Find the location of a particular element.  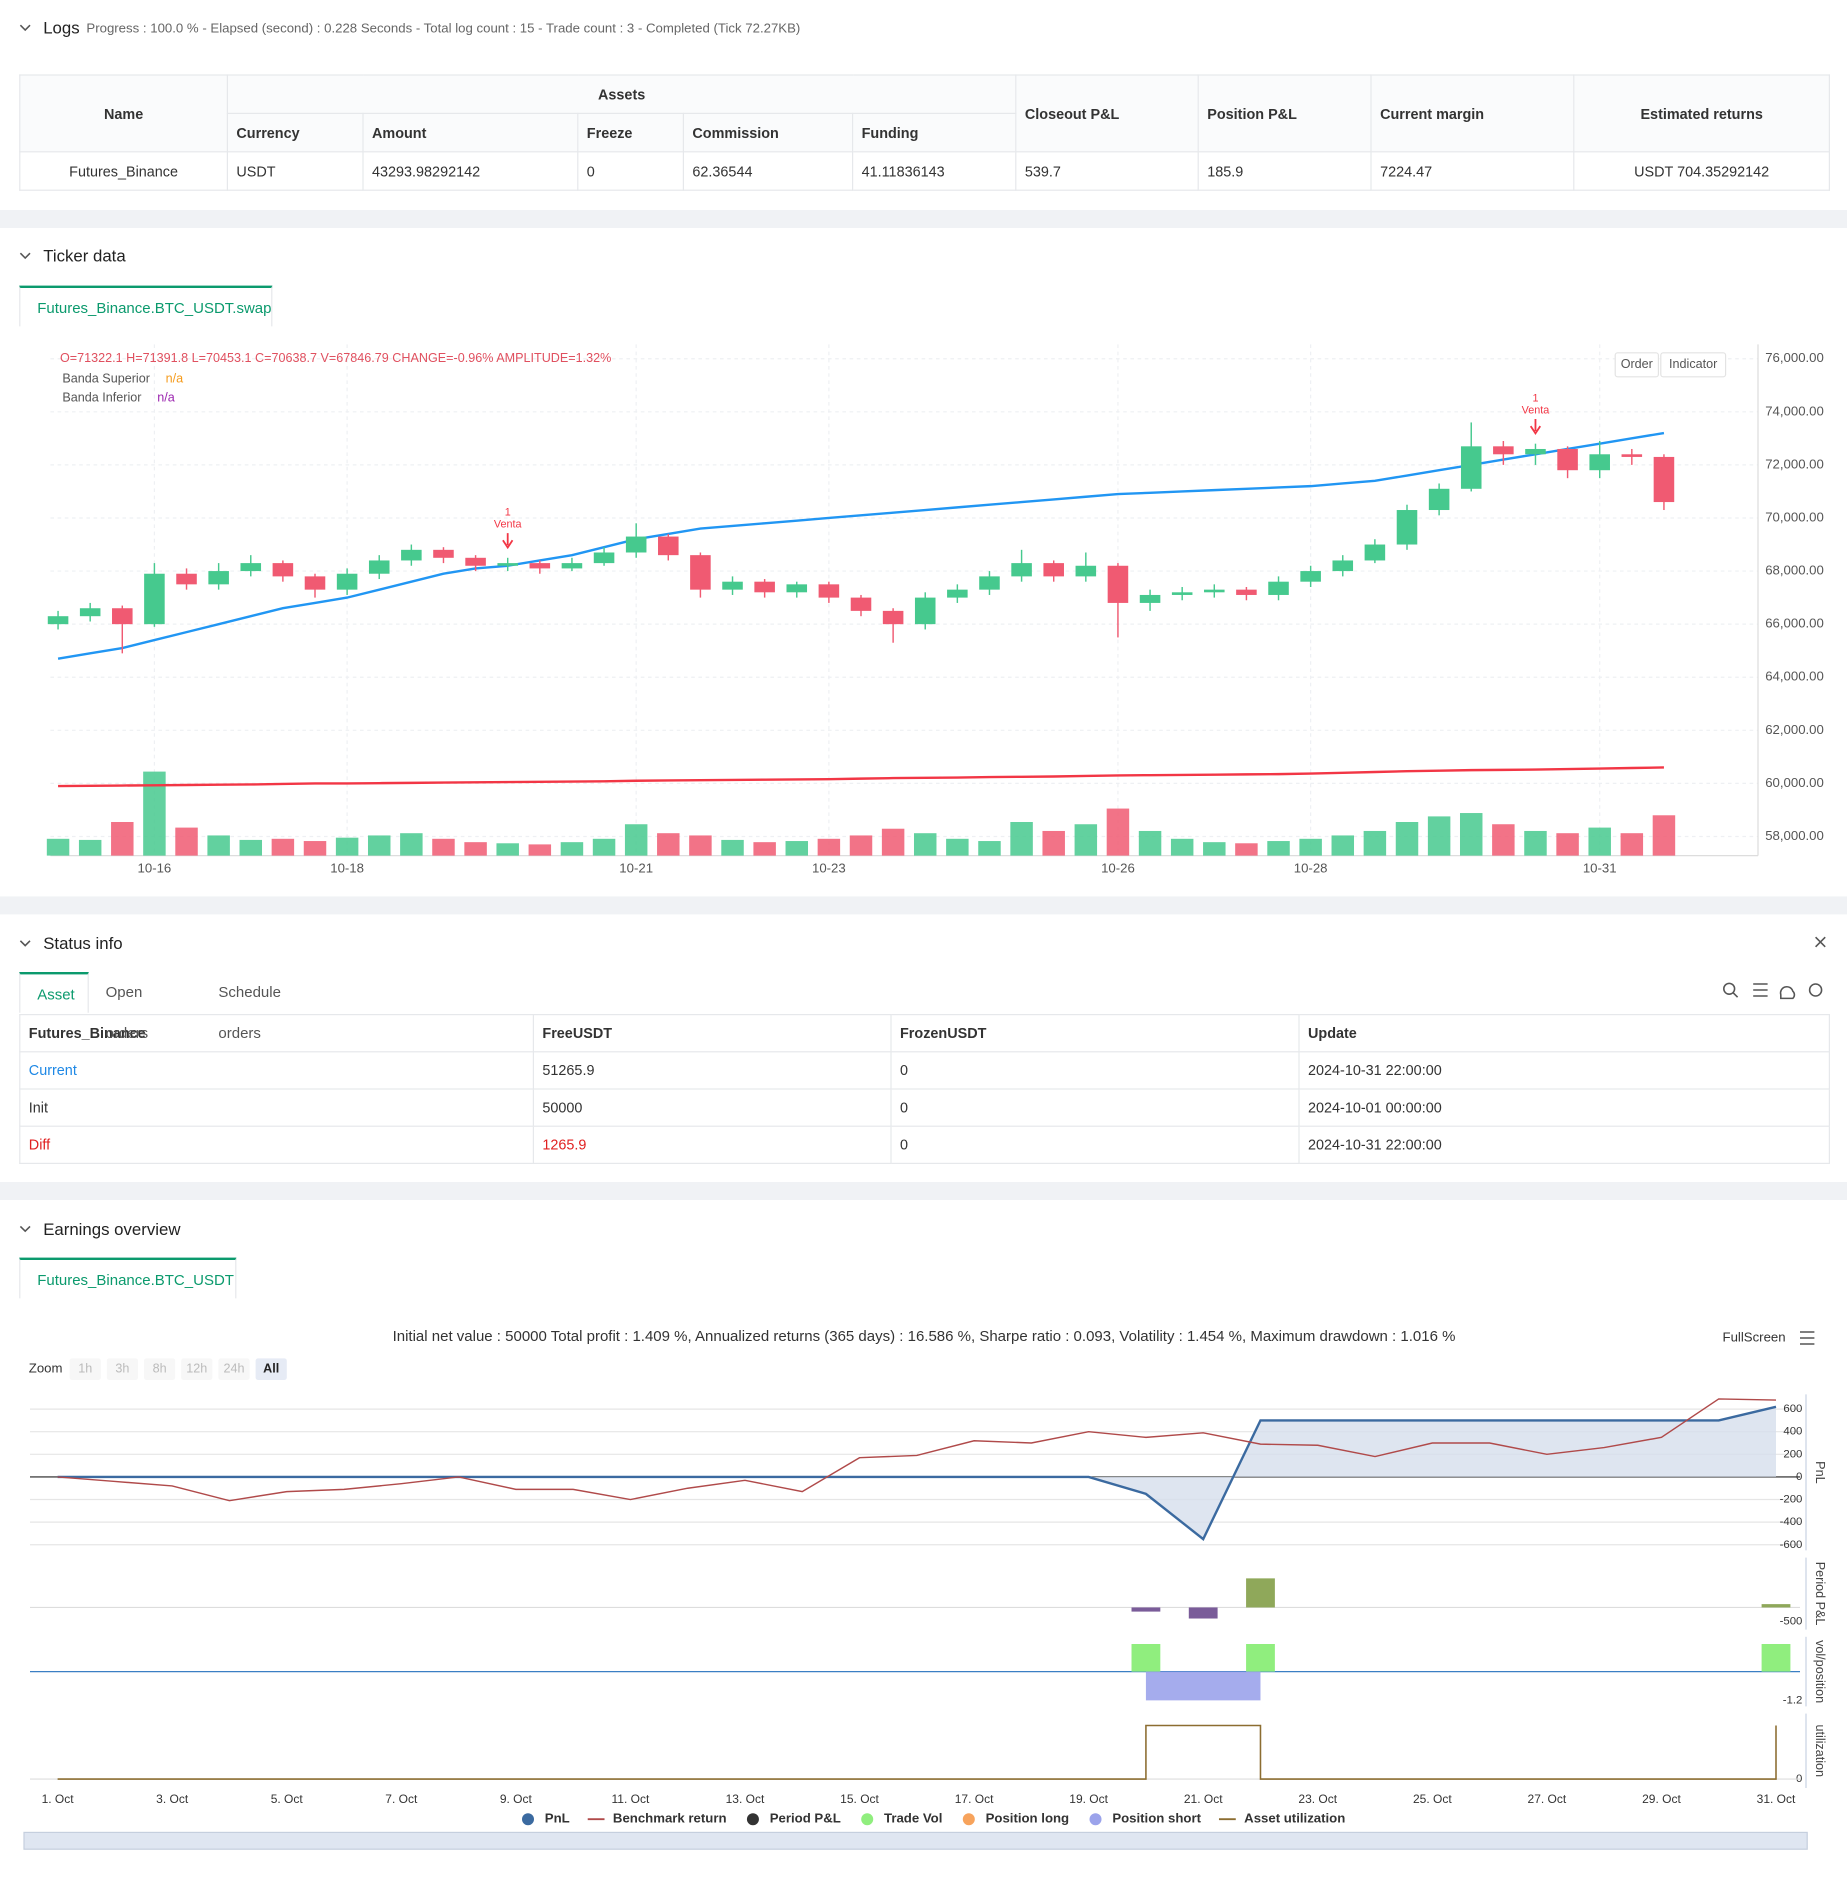

x-tick-label: 15. Oct is located at coordinates (859, 1799).